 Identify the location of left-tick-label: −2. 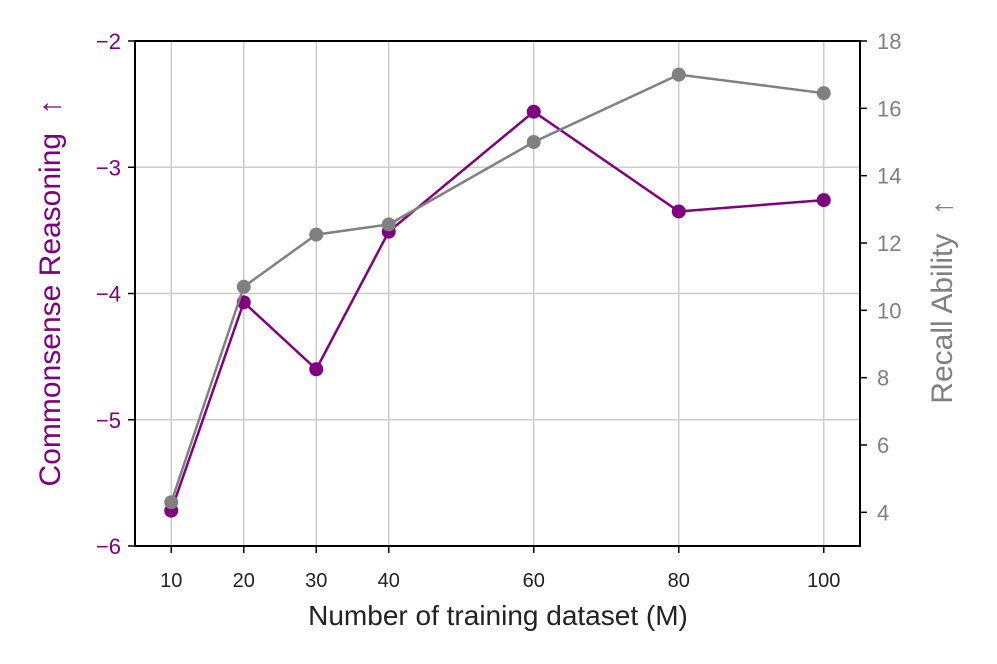
(108, 41).